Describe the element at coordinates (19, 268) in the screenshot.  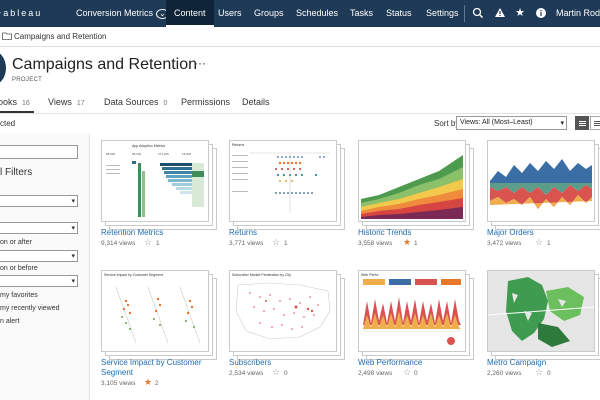
I see `filter-label-before: on or before` at that location.